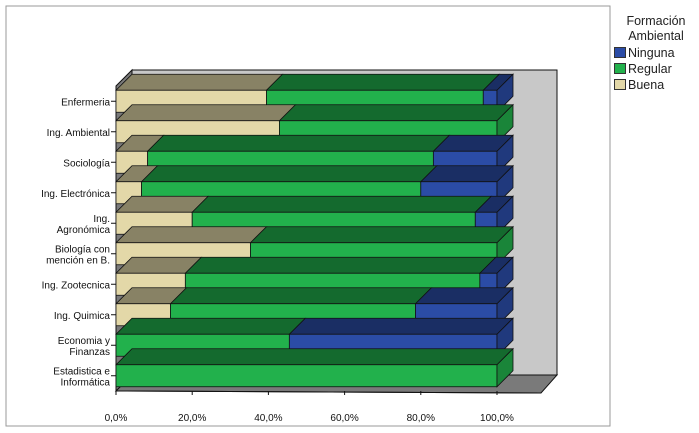  I want to click on y-tick-label: Enfermeria, so click(85, 102).